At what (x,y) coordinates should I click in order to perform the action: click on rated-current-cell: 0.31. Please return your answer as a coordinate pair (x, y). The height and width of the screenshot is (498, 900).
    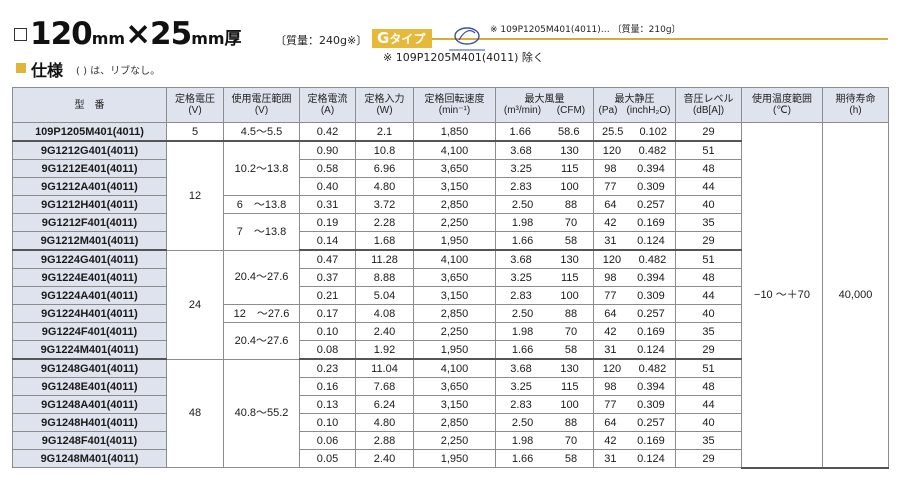
    Looking at the image, I should click on (327, 204).